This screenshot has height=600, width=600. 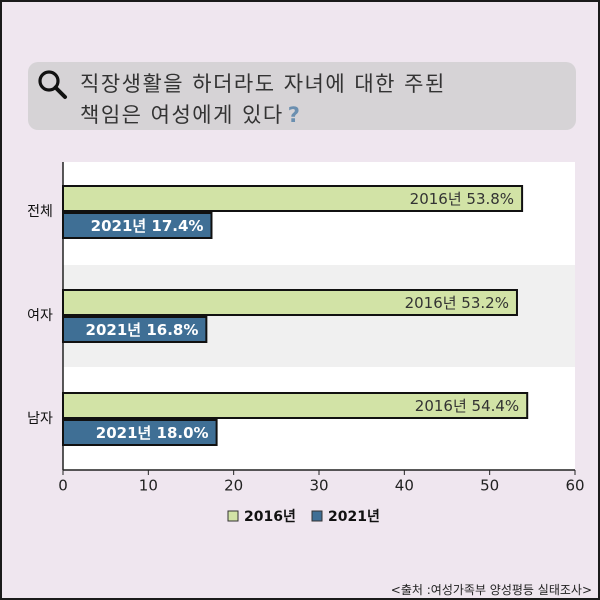 What do you see at coordinates (270, 517) in the screenshot?
I see `legend-label: 2016년` at bounding box center [270, 517].